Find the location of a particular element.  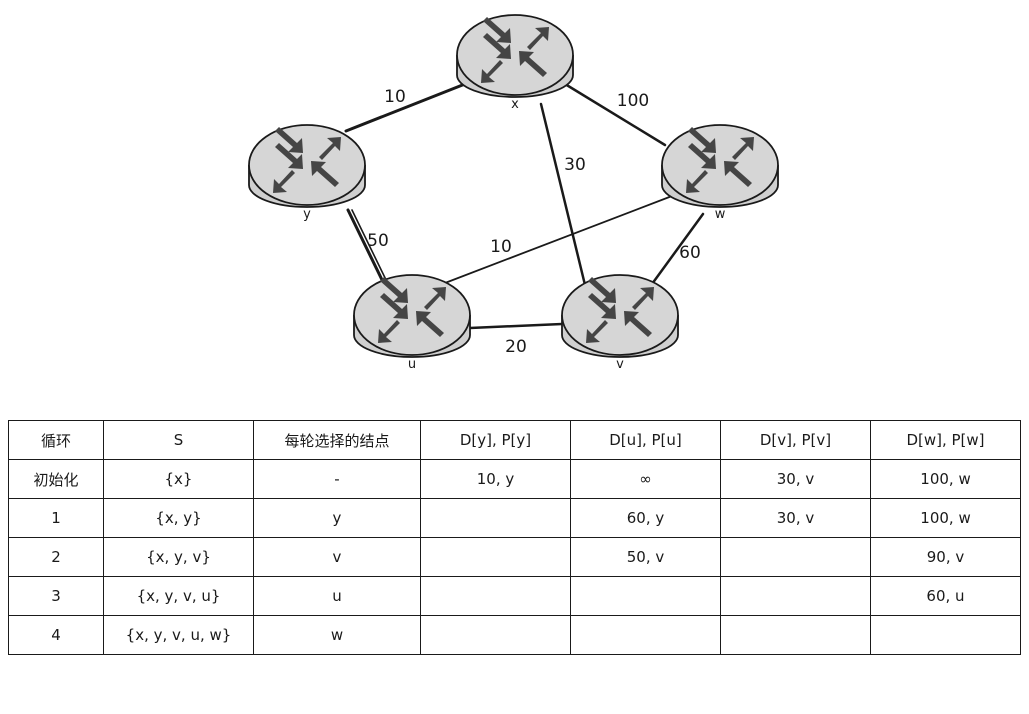

router-label: u is located at coordinates (412, 364).